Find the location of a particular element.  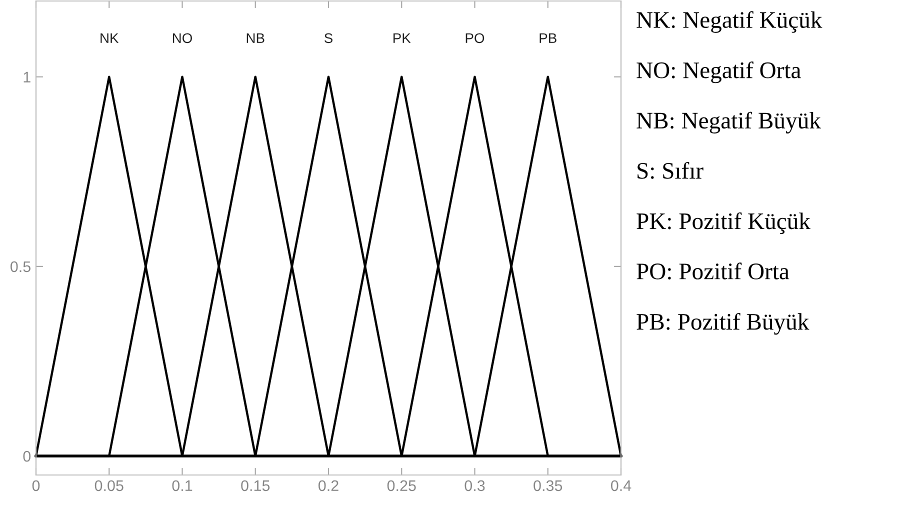

y-tick-label: 0 is located at coordinates (27, 456).